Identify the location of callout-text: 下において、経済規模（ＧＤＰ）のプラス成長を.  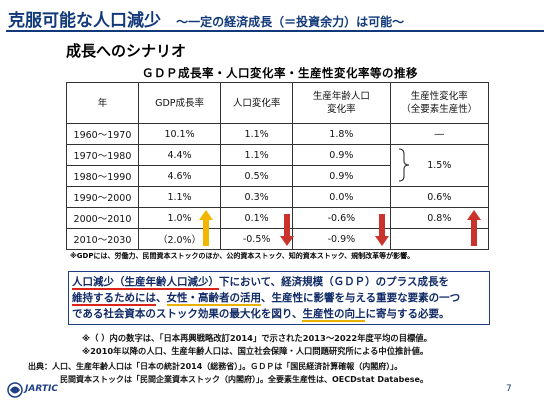
(334, 282).